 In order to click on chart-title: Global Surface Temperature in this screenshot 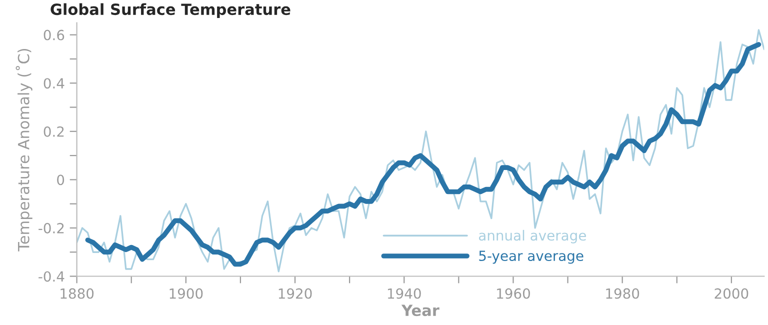, I will do `click(170, 10)`.